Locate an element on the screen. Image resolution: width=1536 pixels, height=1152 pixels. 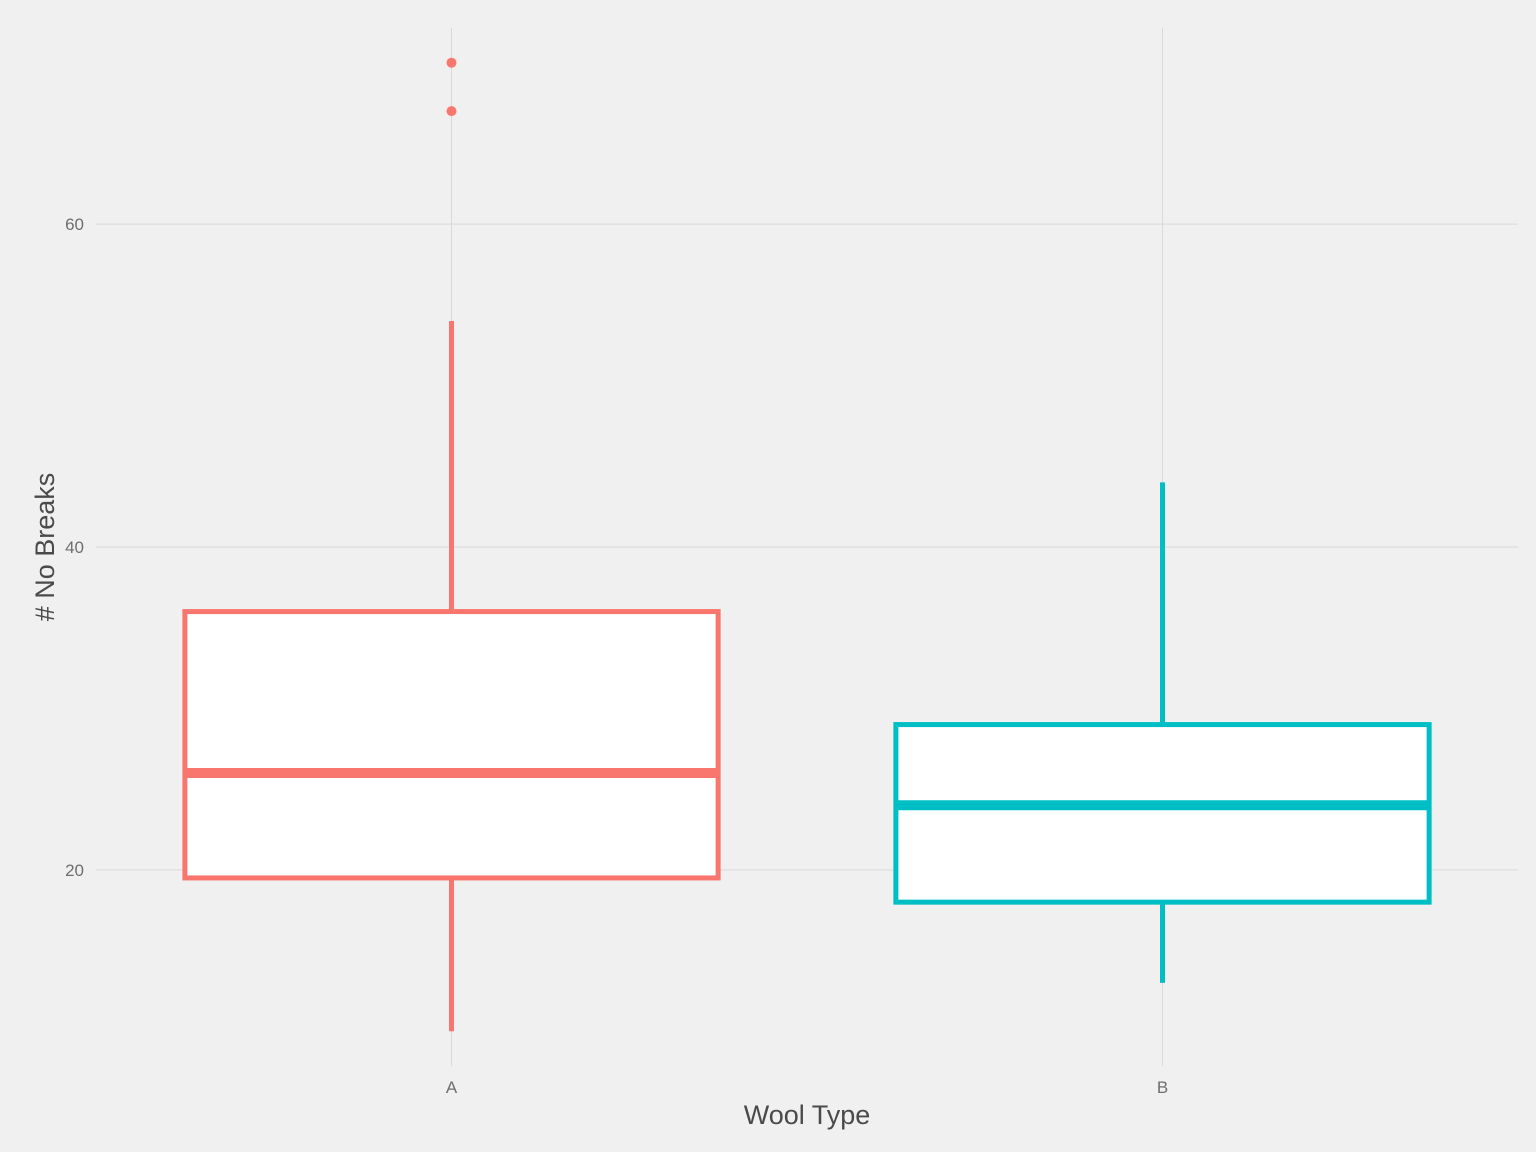
x-tick-label: A is located at coordinates (452, 1087).